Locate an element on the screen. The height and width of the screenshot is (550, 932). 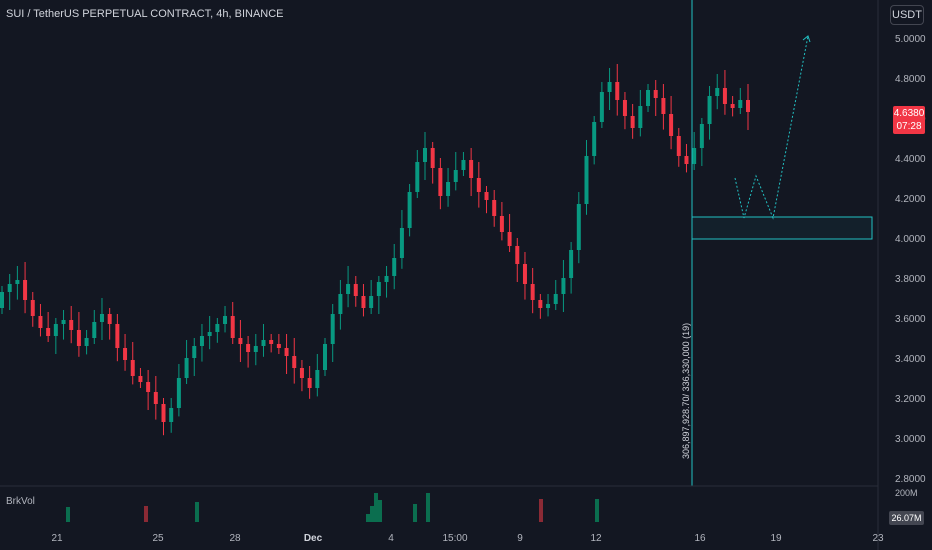
time-tick-label: 25 is located at coordinates (158, 538).